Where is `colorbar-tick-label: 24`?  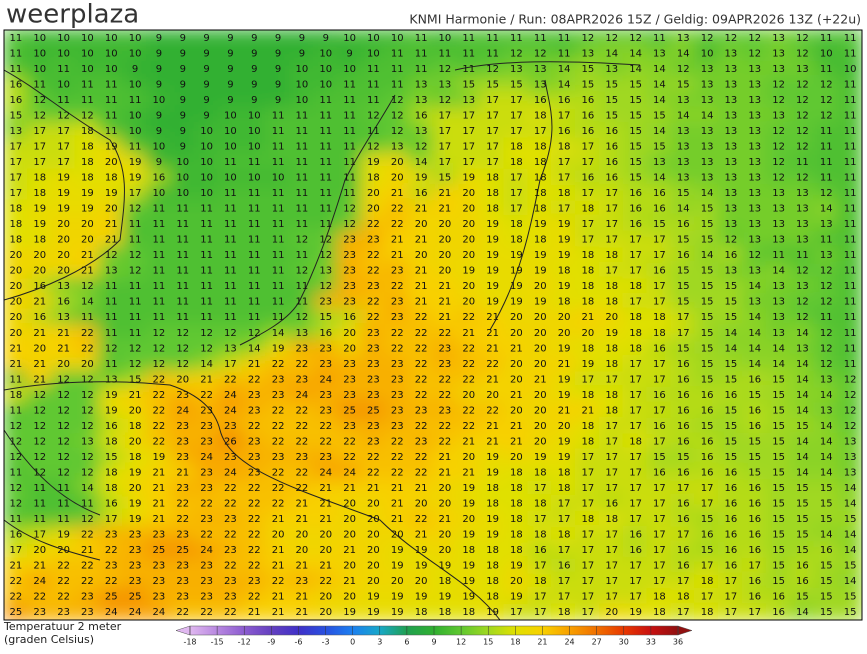
colorbar-tick-label: 24 is located at coordinates (569, 642).